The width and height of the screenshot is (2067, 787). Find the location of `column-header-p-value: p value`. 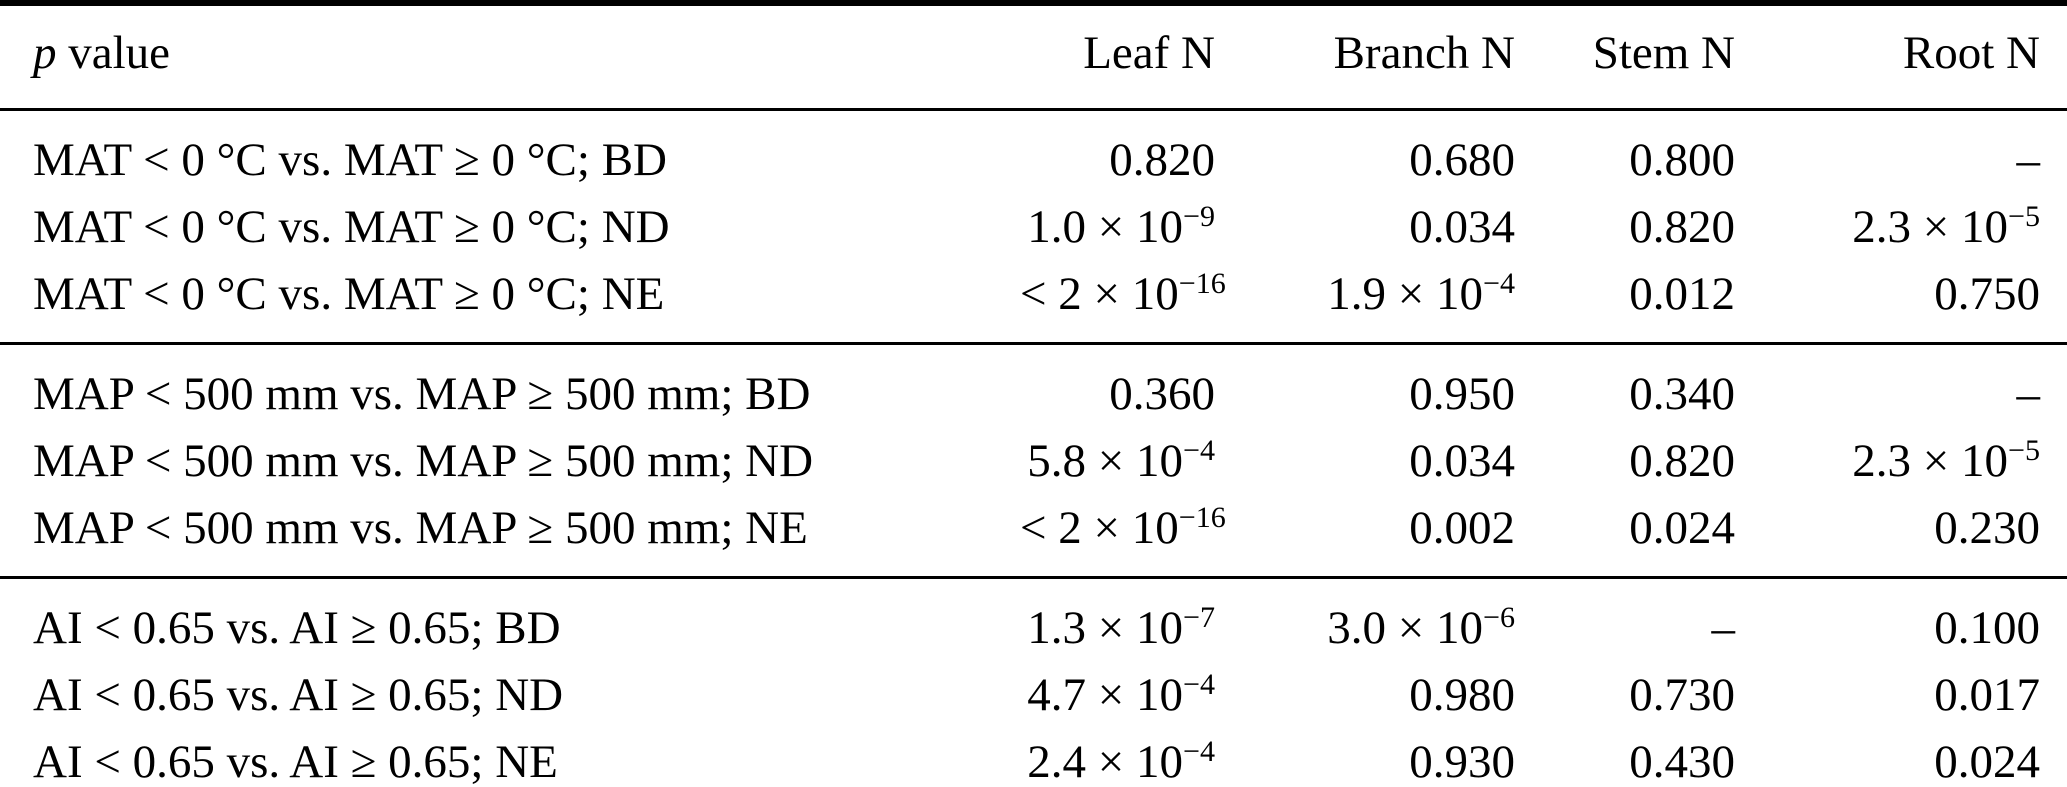

column-header-p-value: p value is located at coordinates (510, 56).